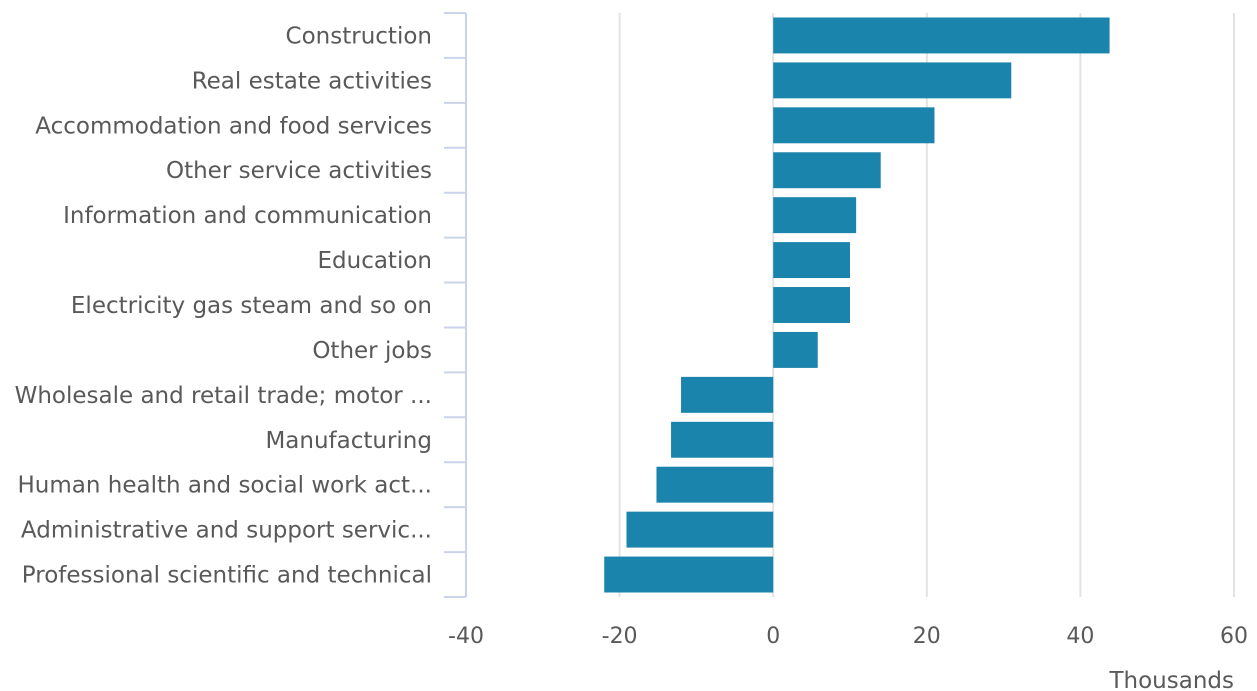  Describe the element at coordinates (374, 261) in the screenshot. I see `category-label: Education` at that location.